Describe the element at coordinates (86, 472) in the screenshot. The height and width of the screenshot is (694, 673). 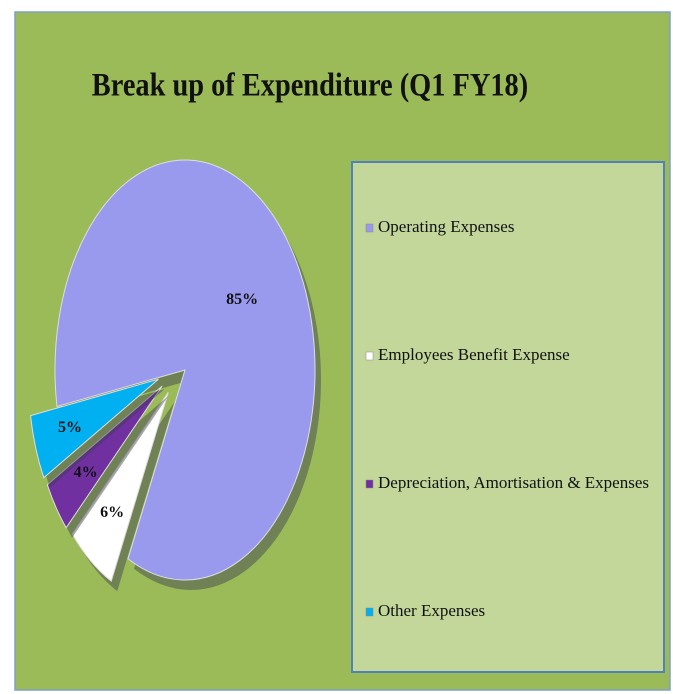
I see `data-label: 4%` at that location.